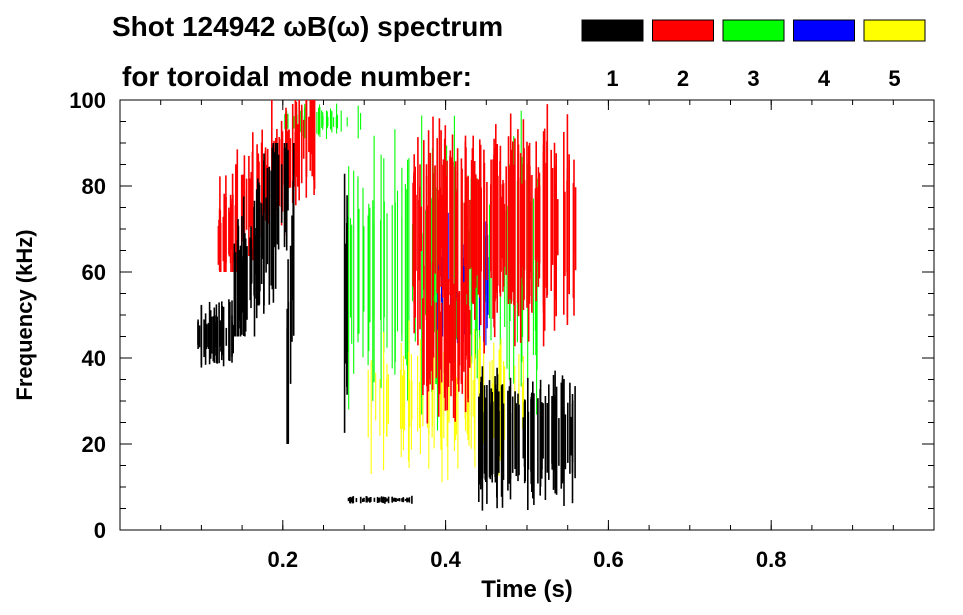 Image resolution: width=963 pixels, height=615 pixels. I want to click on legend-label-mode-3: 3, so click(753, 78).